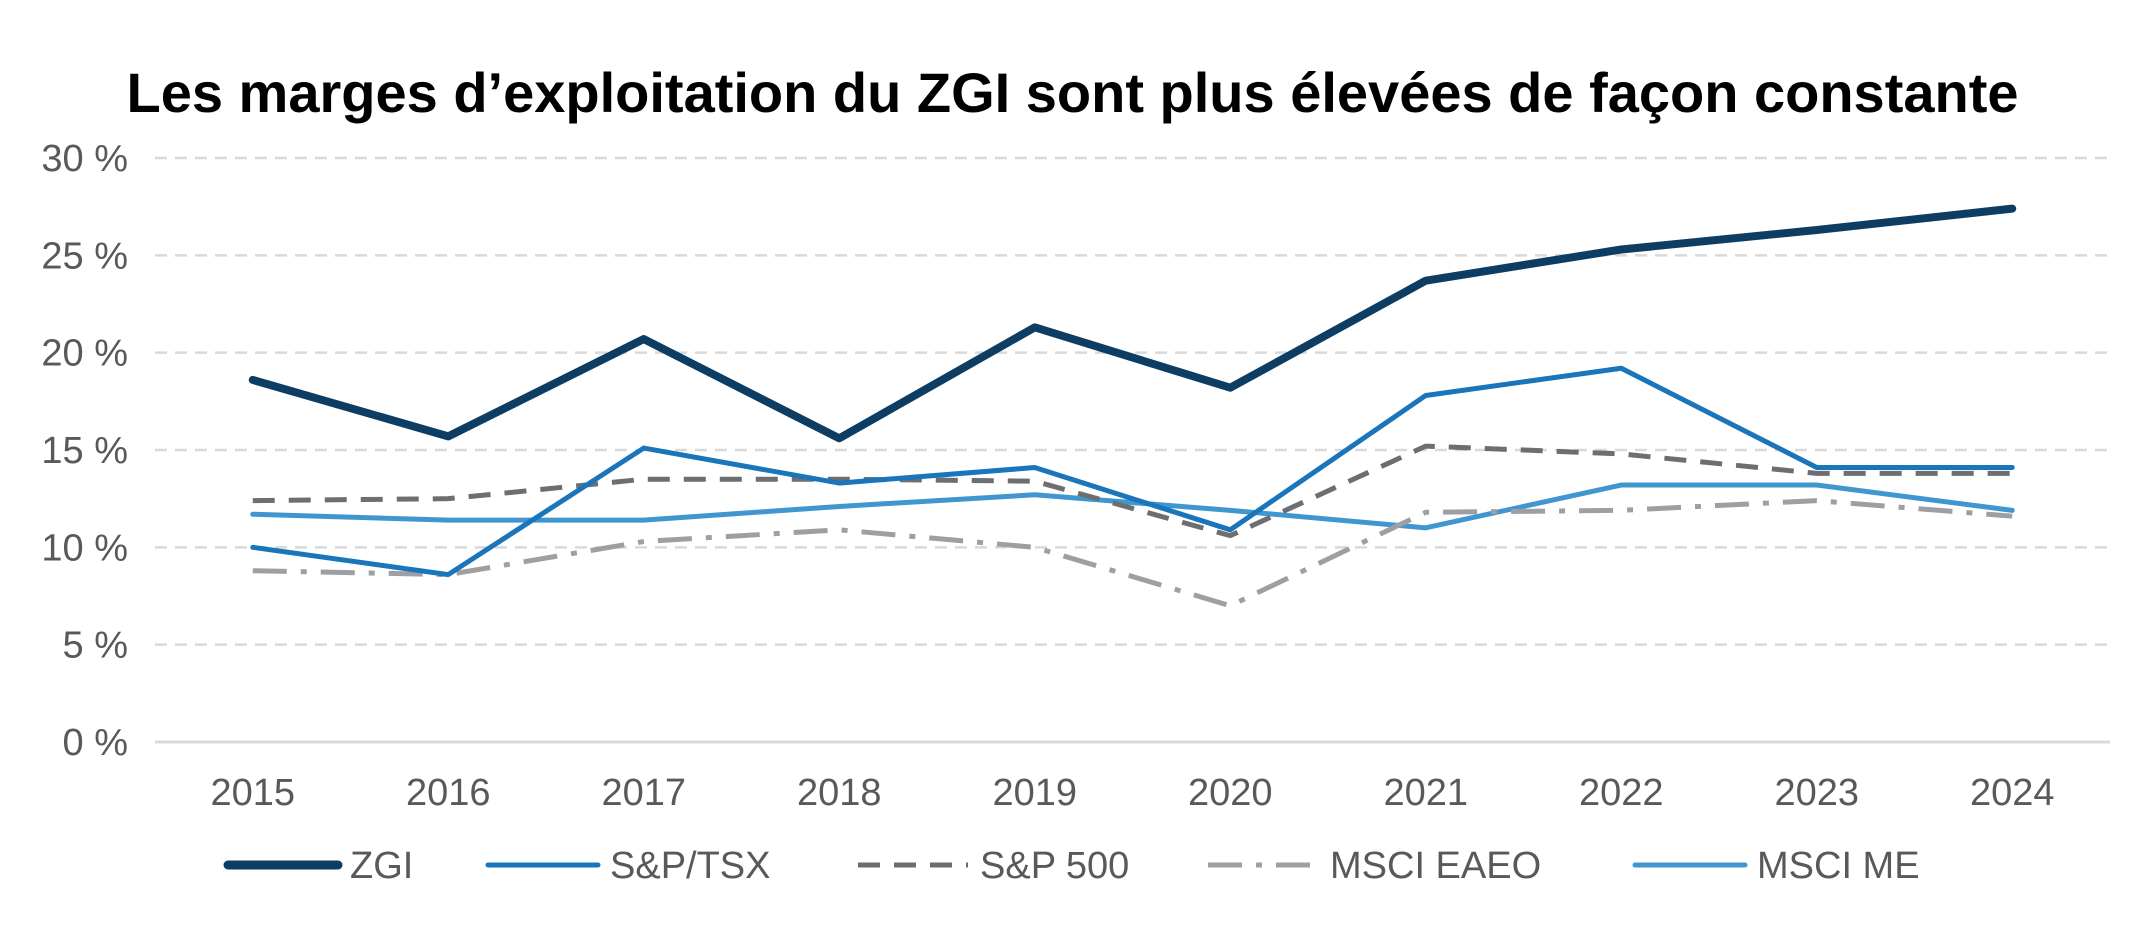 The height and width of the screenshot is (934, 2145). Describe the element at coordinates (1132, 506) in the screenshot. I see `series-line-msci-me` at that location.